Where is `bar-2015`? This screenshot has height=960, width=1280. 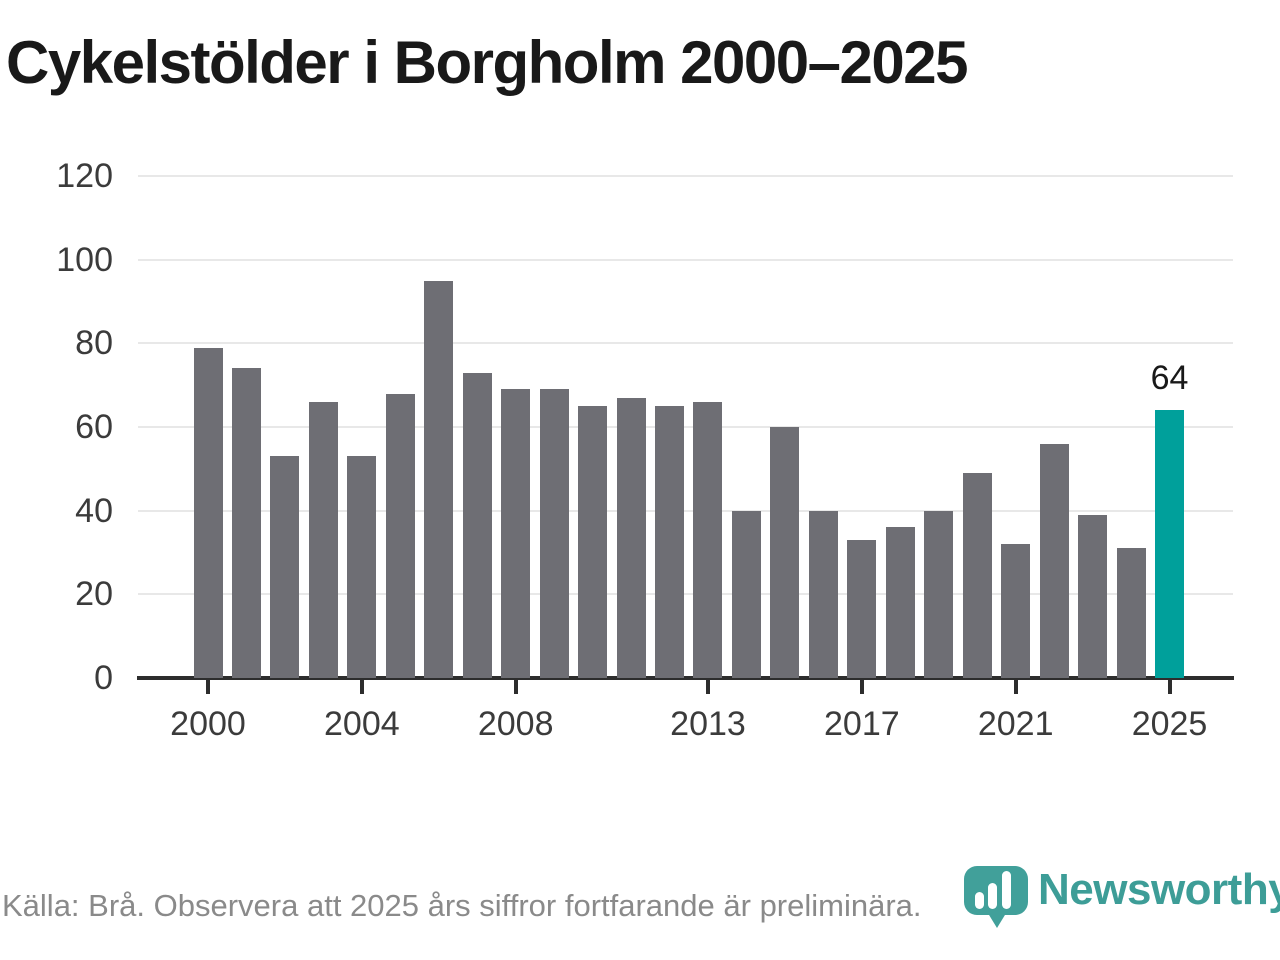 bar-2015 is located at coordinates (785, 552).